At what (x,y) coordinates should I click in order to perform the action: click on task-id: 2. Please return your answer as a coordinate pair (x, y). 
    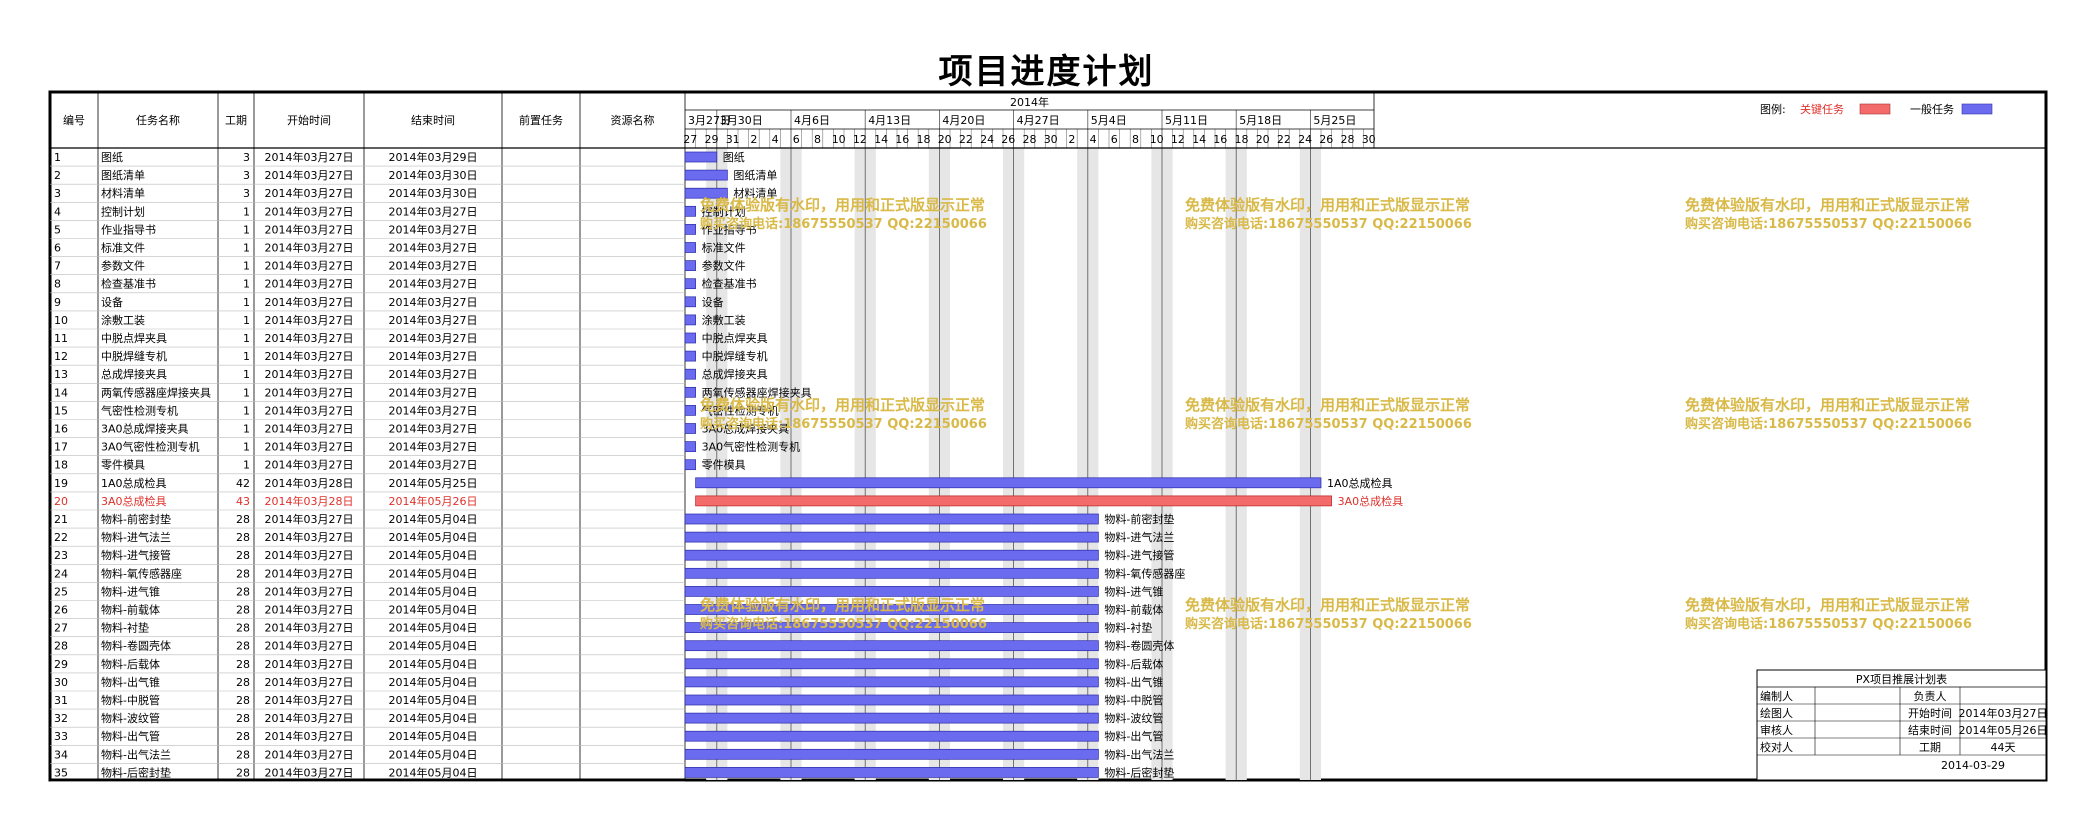
    Looking at the image, I should click on (57, 175).